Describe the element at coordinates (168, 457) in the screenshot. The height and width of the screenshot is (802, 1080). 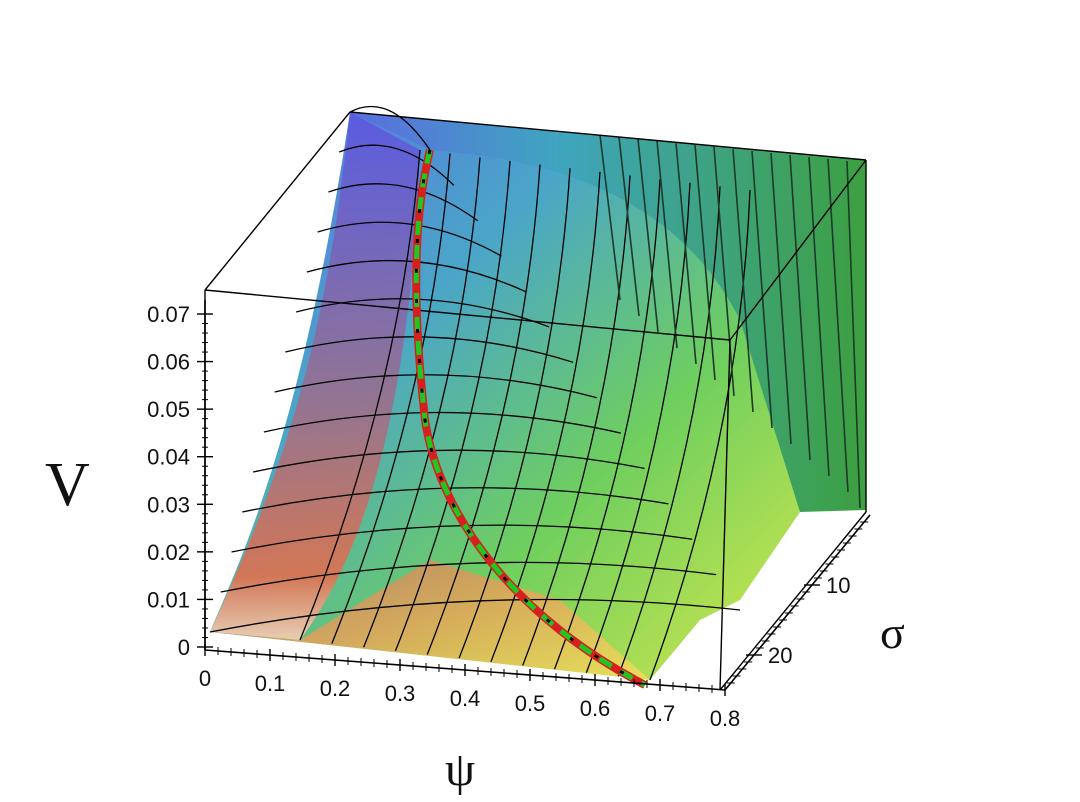
I see `z-tick-label: 0.04` at that location.